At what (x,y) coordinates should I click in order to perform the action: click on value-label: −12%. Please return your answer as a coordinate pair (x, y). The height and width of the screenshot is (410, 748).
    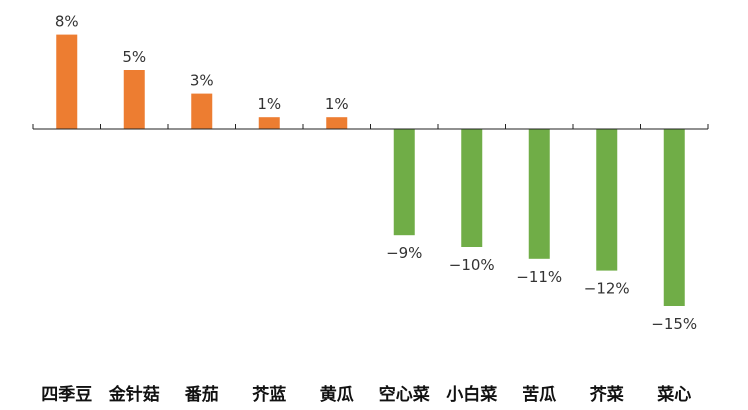
    Looking at the image, I should click on (607, 289).